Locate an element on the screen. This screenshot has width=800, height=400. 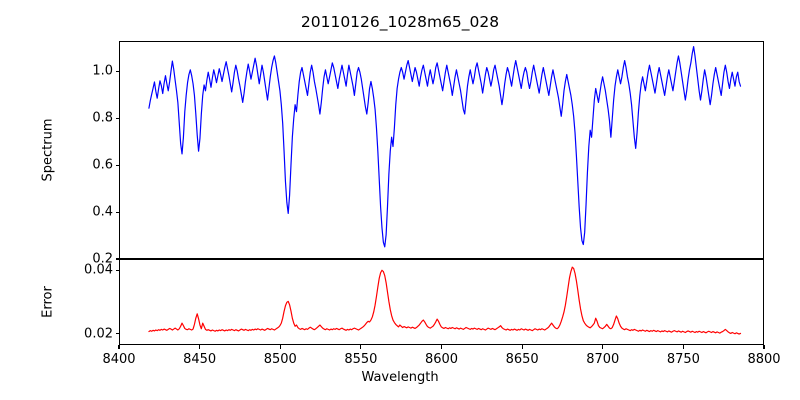
error-line-chart is located at coordinates (445, 300).